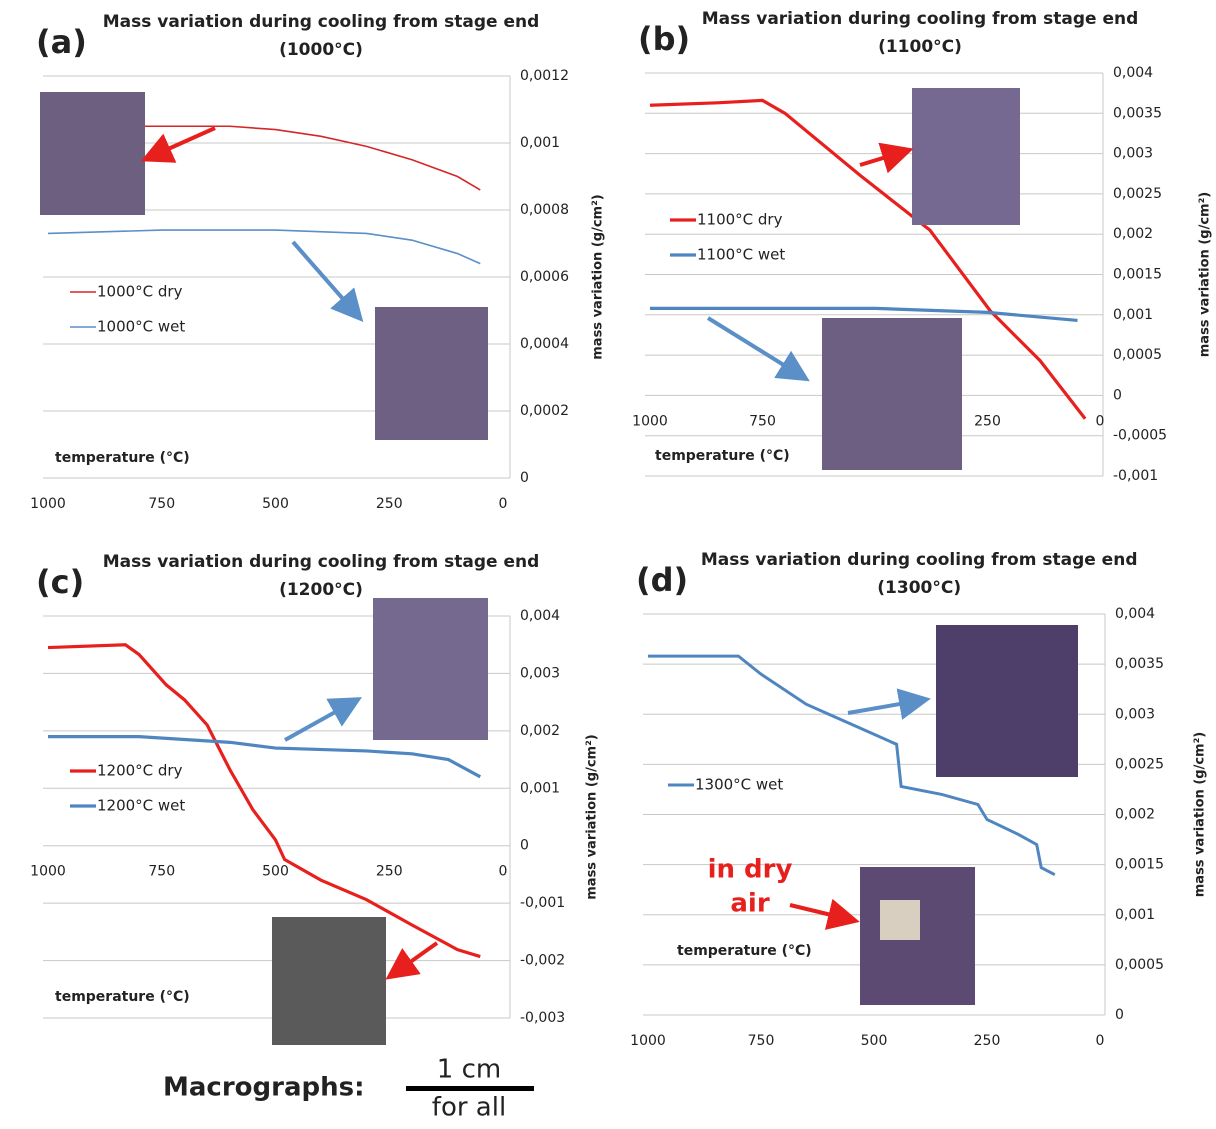 The height and width of the screenshot is (1129, 1216). Describe the element at coordinates (919, 588) in the screenshot. I see `chart-subtitle: (1300°C)` at that location.